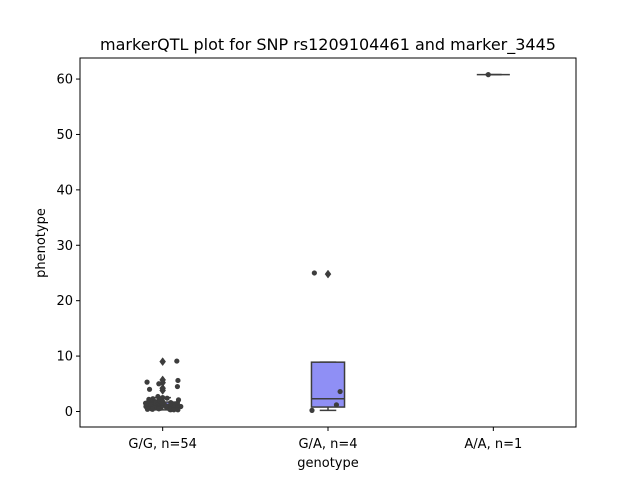 The height and width of the screenshot is (480, 640). What do you see at coordinates (64, 357) in the screenshot?
I see `y-tick-label: 10` at bounding box center [64, 357].